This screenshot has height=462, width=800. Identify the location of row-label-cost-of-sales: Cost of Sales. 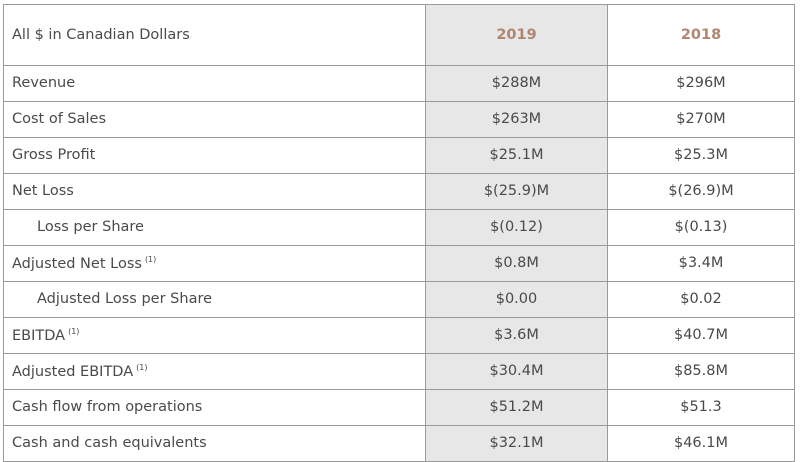
(214, 119).